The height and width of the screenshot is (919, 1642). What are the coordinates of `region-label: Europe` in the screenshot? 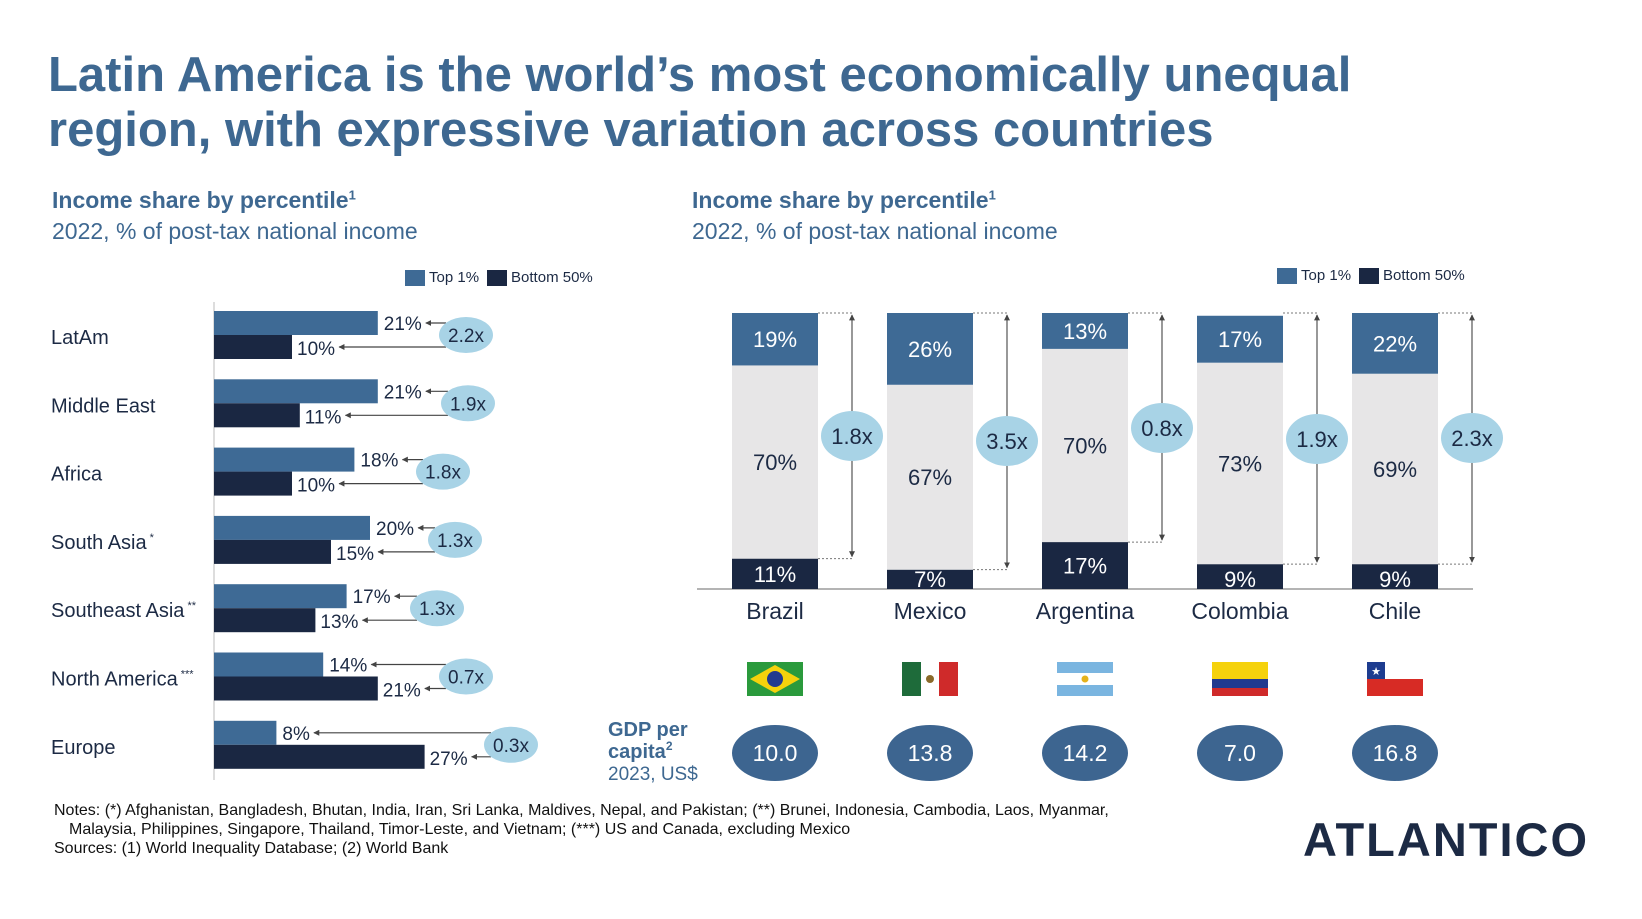 It's located at (83, 748).